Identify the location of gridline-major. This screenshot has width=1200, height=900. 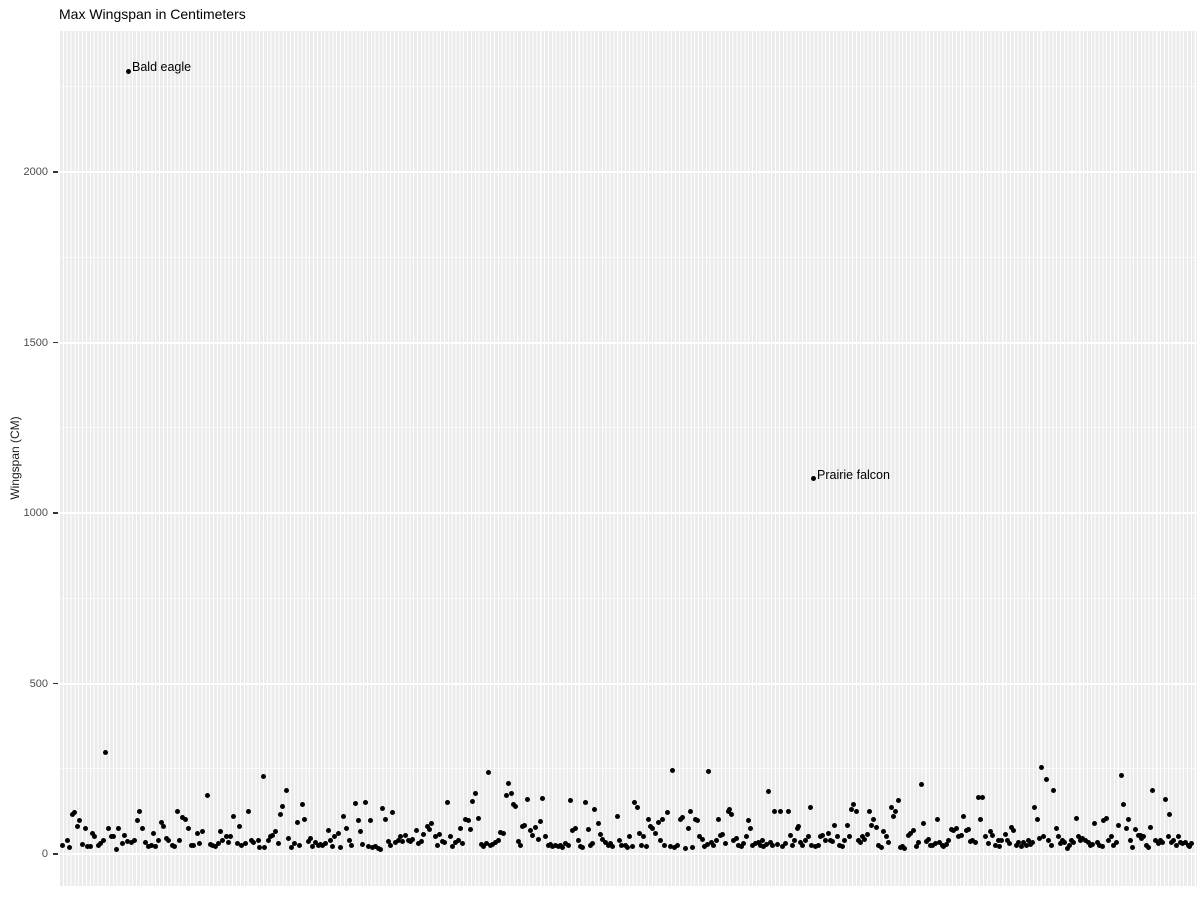
(628, 683).